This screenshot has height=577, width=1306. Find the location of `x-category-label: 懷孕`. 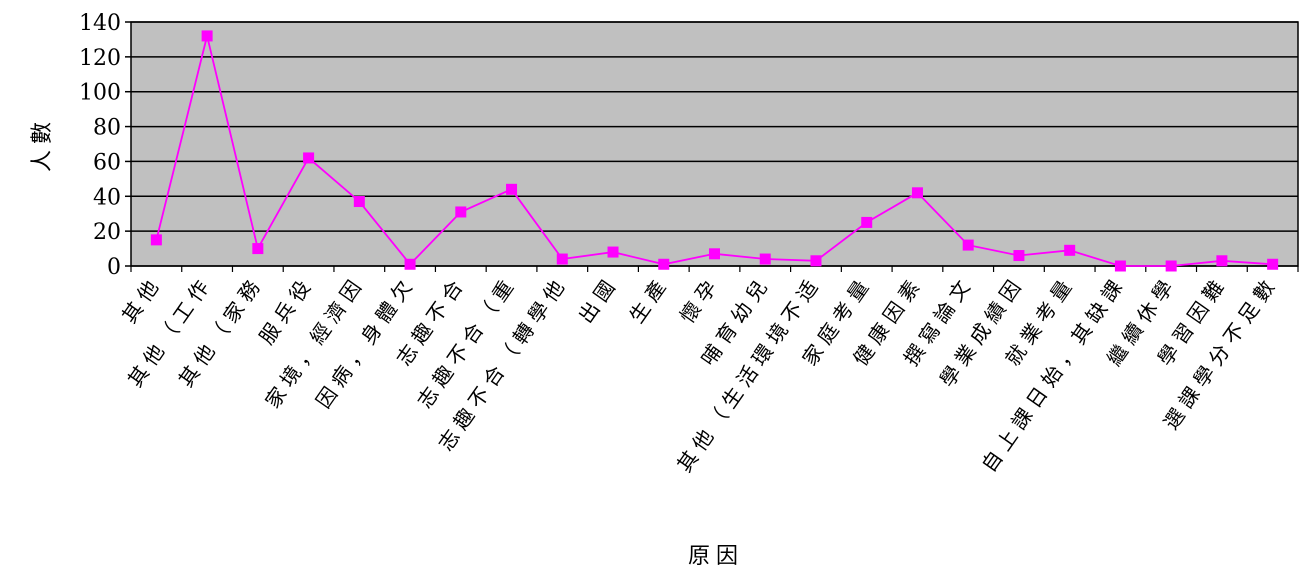

x-category-label: 懷孕 is located at coordinates (699, 299).